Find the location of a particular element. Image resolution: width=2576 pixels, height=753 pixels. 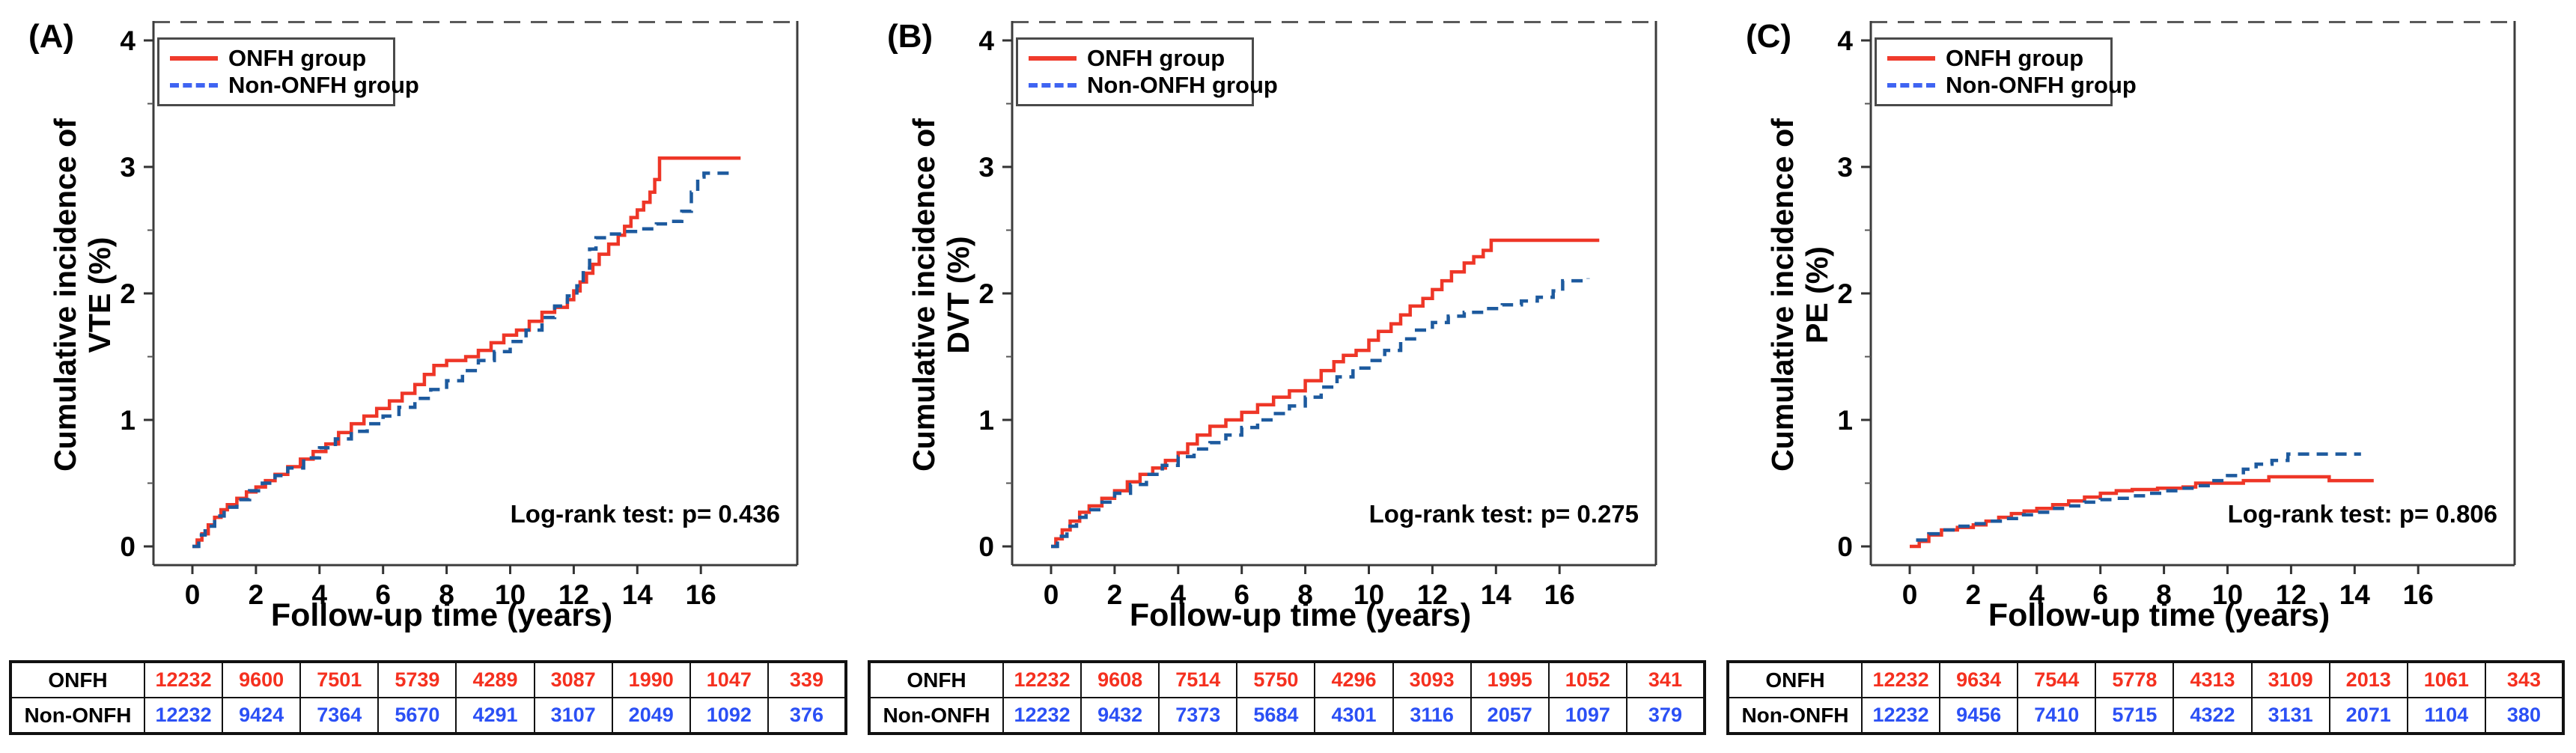

risk-table-row: ONFH 12232 9634 7544 5778 4313 3109 2013 1061 343 is located at coordinates (2146, 679).